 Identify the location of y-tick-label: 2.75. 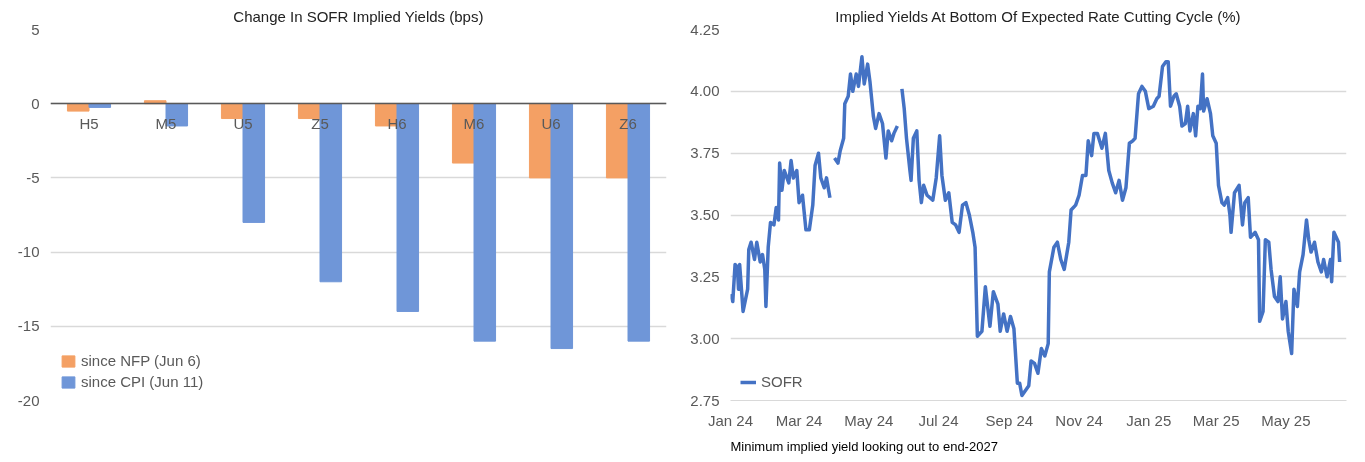
(705, 400).